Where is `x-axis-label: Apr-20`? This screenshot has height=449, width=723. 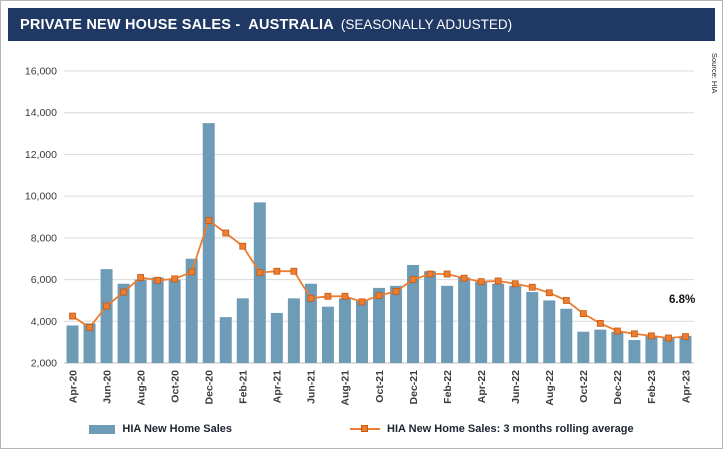
x-axis-label: Apr-20 is located at coordinates (73, 386).